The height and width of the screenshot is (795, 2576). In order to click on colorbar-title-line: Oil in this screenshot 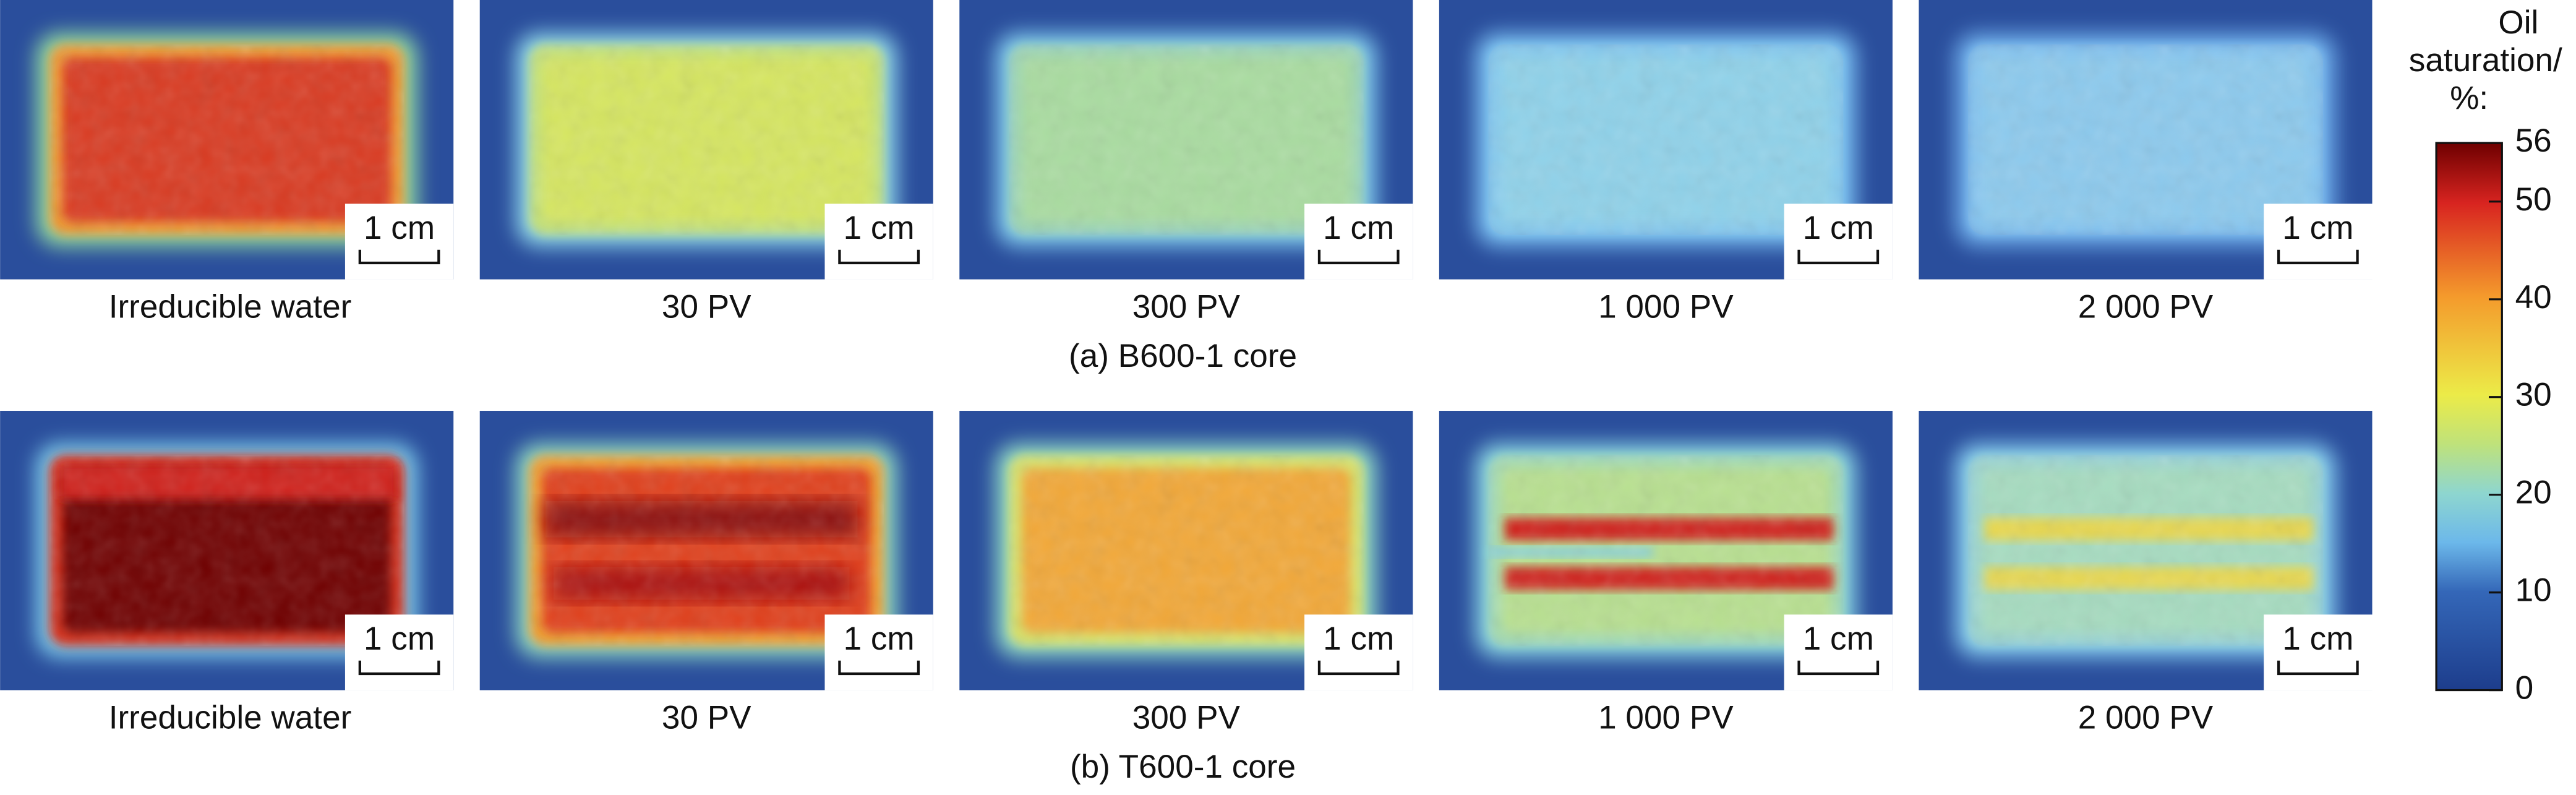, I will do `click(2518, 23)`.